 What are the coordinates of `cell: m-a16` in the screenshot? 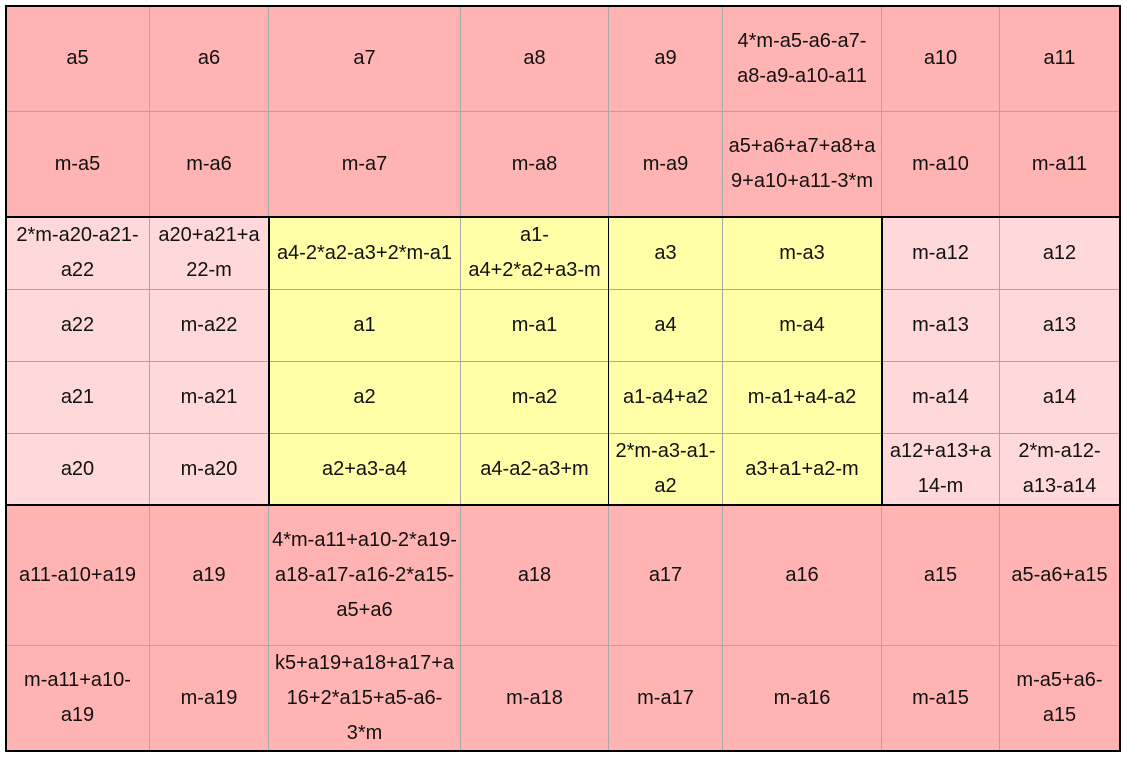 It's located at (802, 698).